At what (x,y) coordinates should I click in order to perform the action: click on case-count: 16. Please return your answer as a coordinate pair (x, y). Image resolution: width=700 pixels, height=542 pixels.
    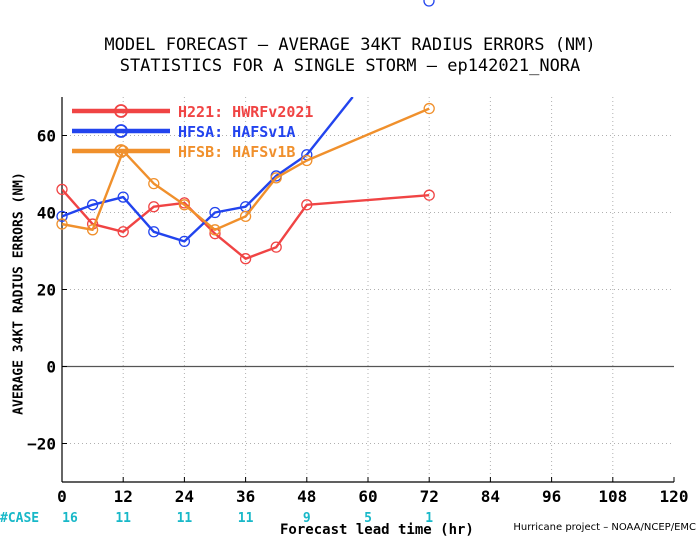
    Looking at the image, I should click on (70, 518).